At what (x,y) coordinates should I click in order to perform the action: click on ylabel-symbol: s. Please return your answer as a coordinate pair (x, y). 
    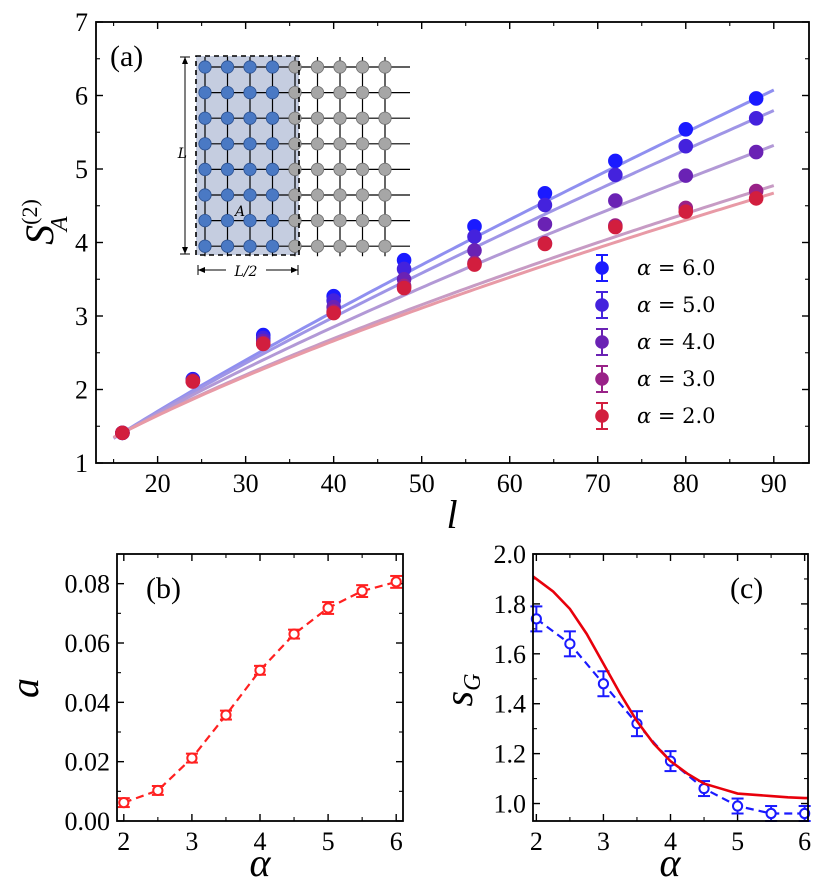
    Looking at the image, I should click on (458, 699).